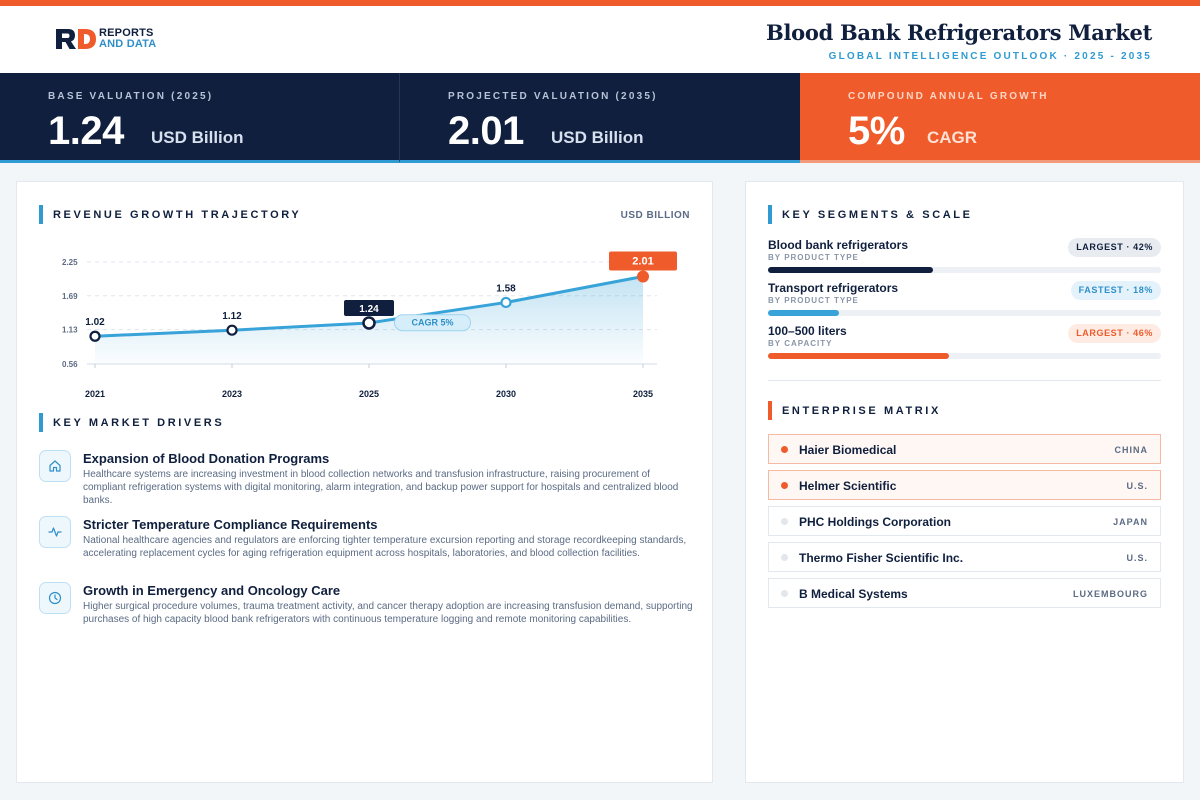  What do you see at coordinates (848, 486) in the screenshot?
I see `company-name: Helmer Scientific` at bounding box center [848, 486].